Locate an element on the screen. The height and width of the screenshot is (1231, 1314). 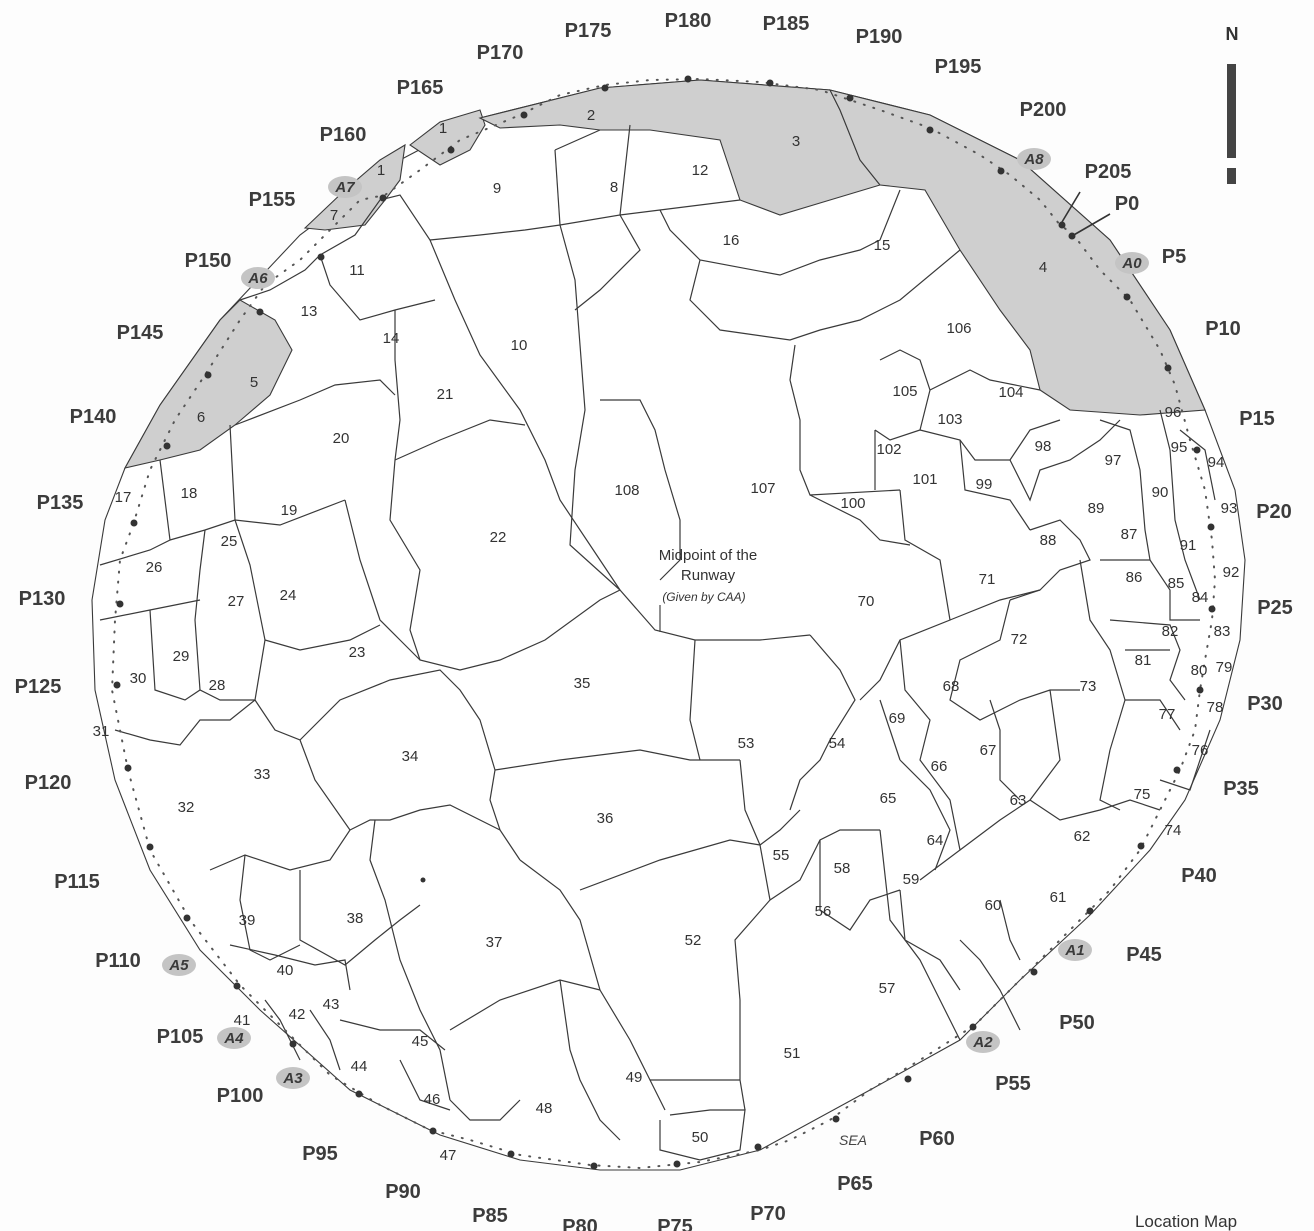
anchor-label: A7 is located at coordinates (344, 187).